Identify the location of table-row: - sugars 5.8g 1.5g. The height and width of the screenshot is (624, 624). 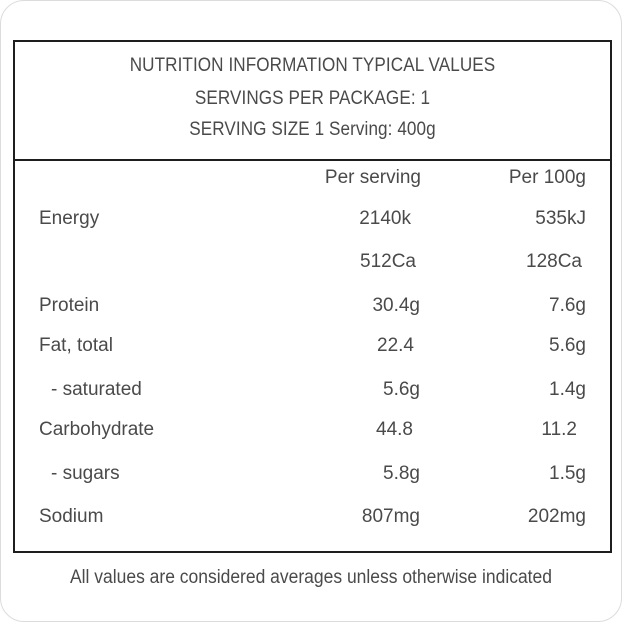
(312, 477).